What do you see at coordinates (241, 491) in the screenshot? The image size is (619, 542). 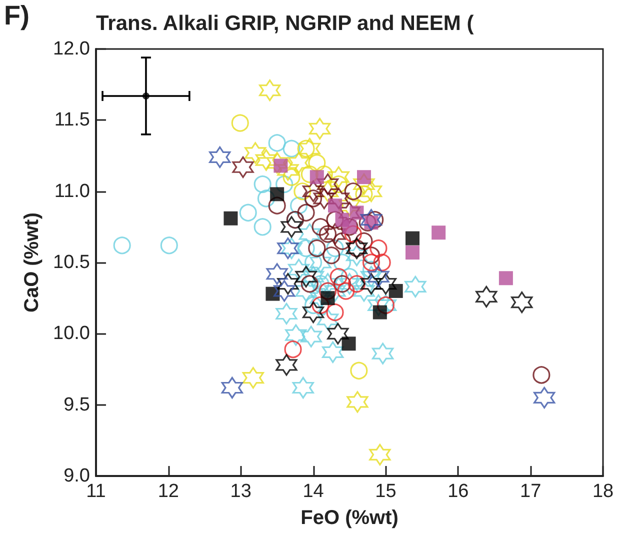 I see `x-tick-label: 13` at bounding box center [241, 491].